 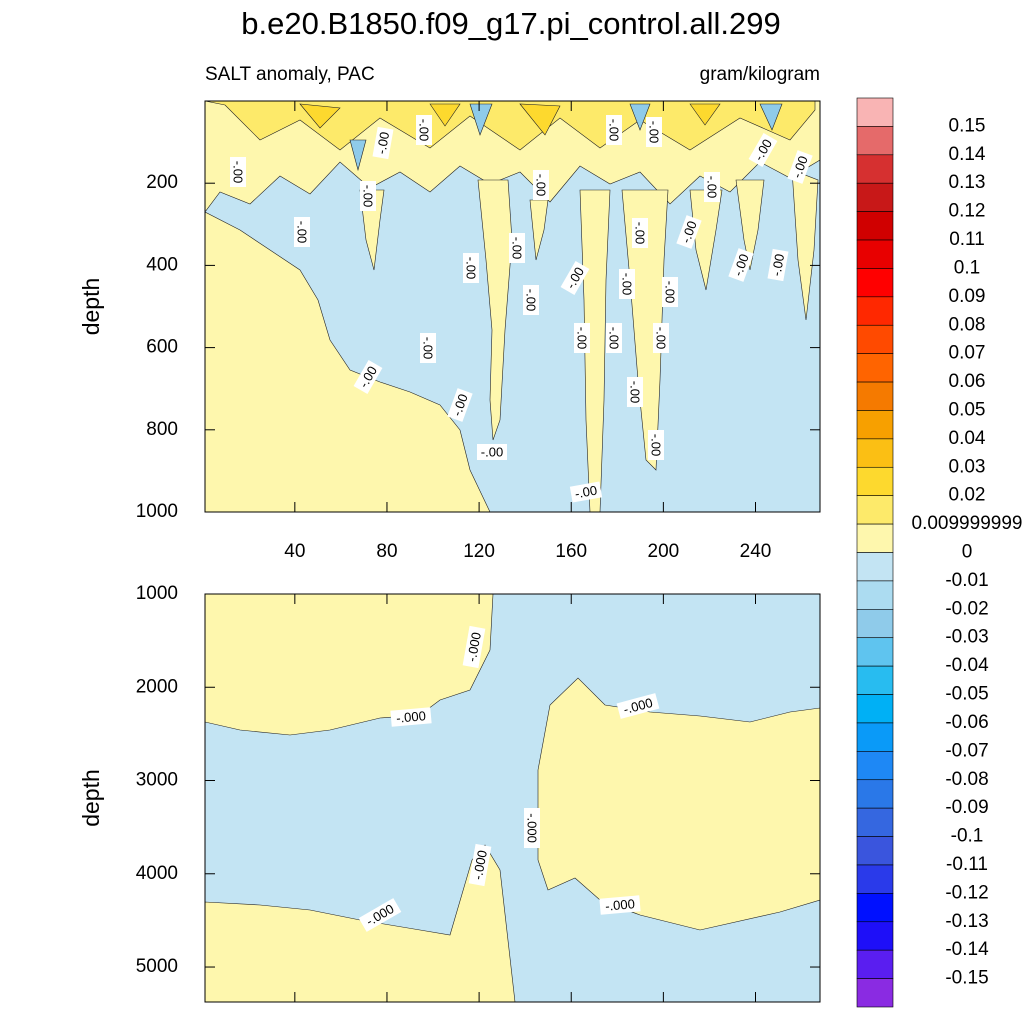 What do you see at coordinates (162, 347) in the screenshot?
I see `y-tick-label: 600` at bounding box center [162, 347].